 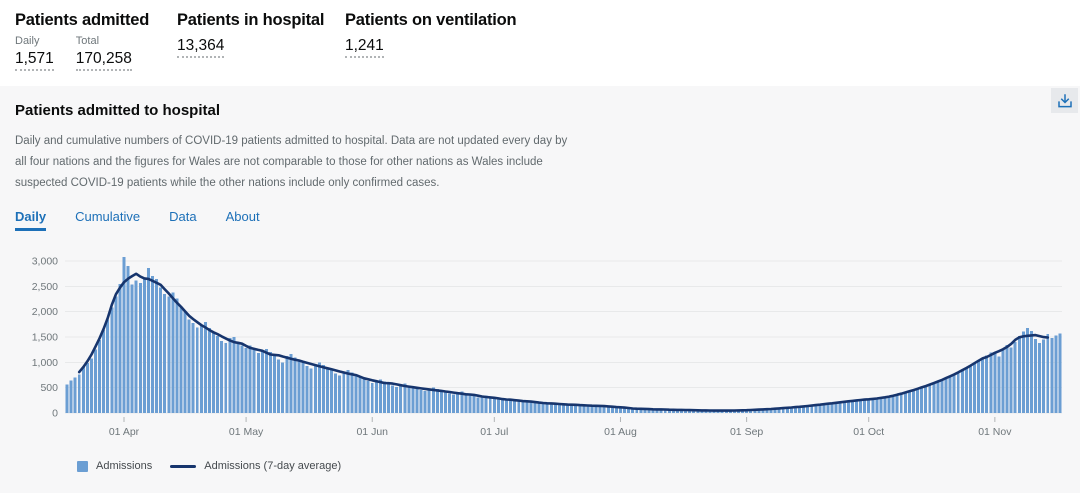 I want to click on stat-title-patients-on-ventilation: Patients on ventilation, so click(x=431, y=20).